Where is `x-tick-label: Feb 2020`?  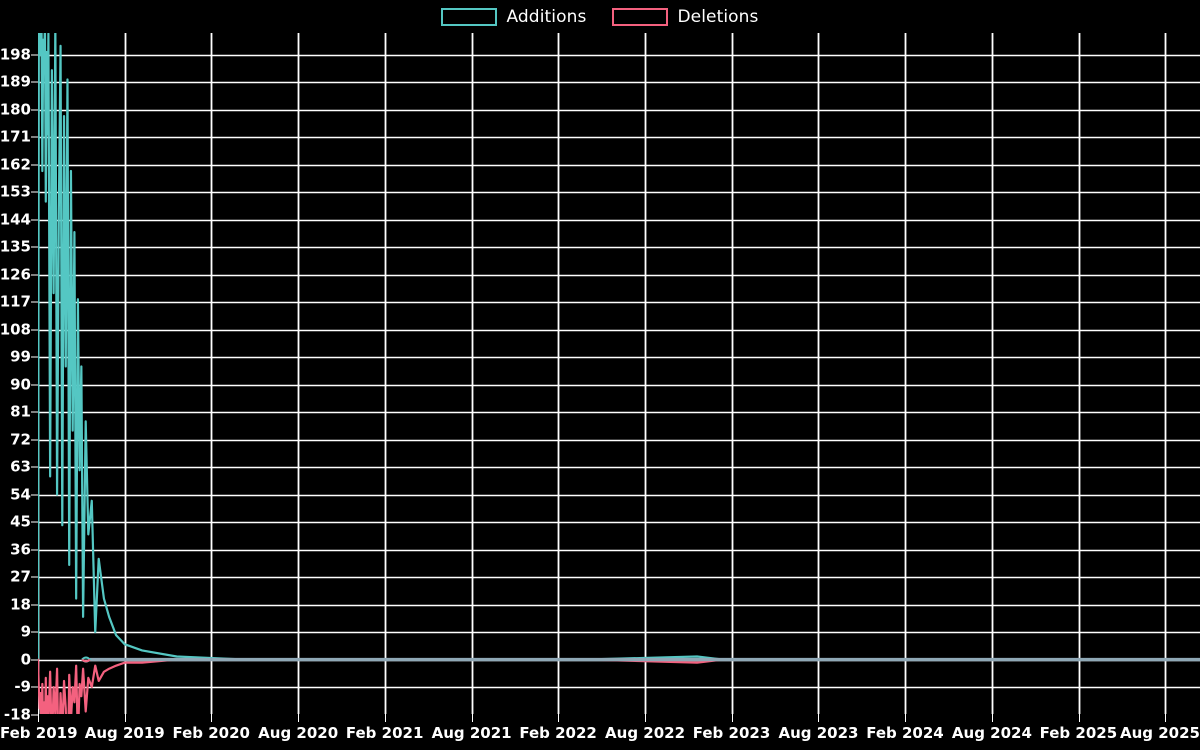
x-tick-label: Feb 2020 is located at coordinates (211, 733).